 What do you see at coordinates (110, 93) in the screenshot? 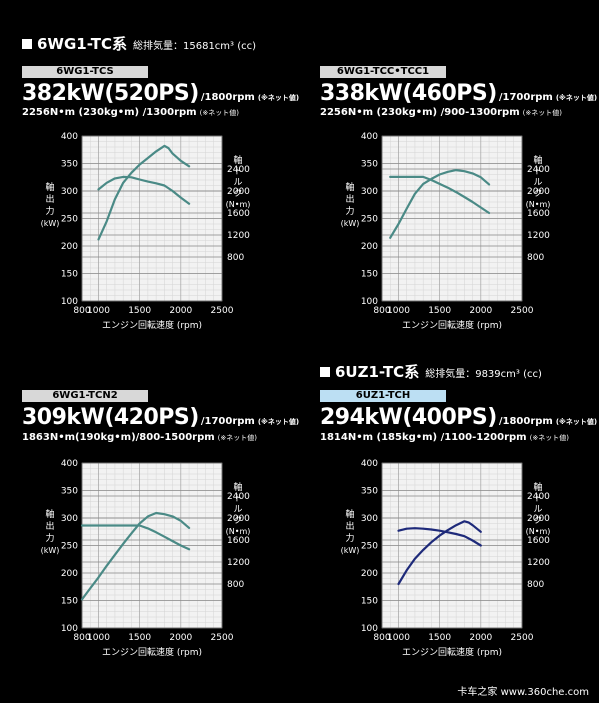
I see `power-value: 382kW(520PS)` at bounding box center [110, 93].